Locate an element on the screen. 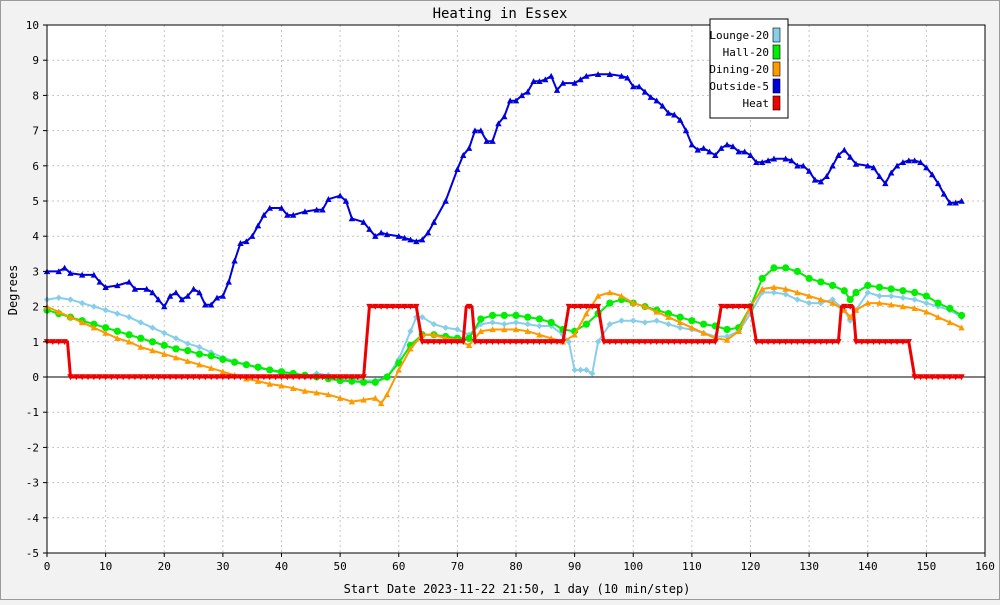 The width and height of the screenshot is (1000, 605). y-tick-label: -1 is located at coordinates (32, 412).